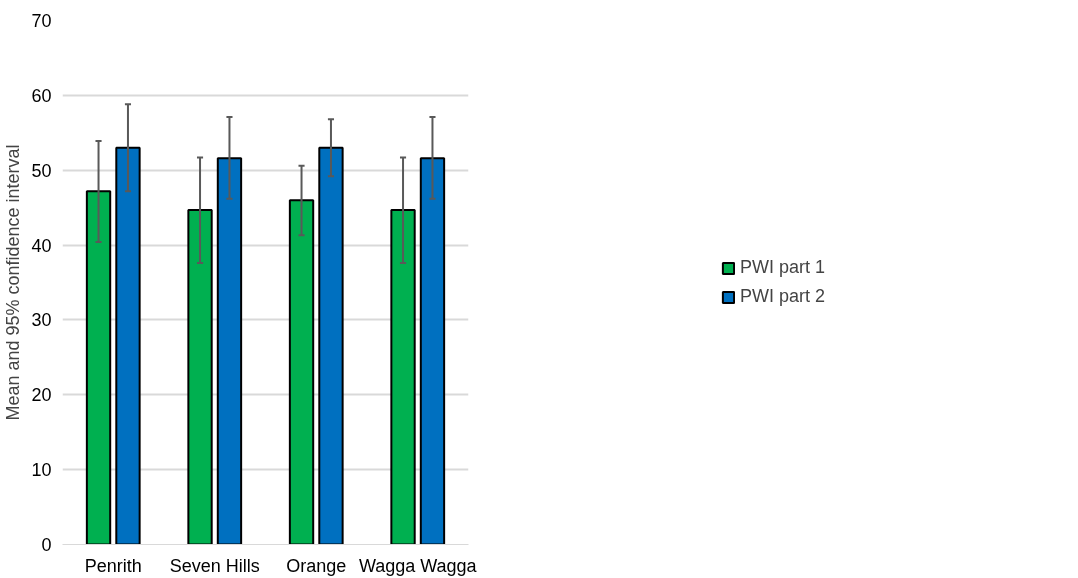 This screenshot has height=578, width=1078. What do you see at coordinates (41, 320) in the screenshot?
I see `y-tick-label: 30` at bounding box center [41, 320].